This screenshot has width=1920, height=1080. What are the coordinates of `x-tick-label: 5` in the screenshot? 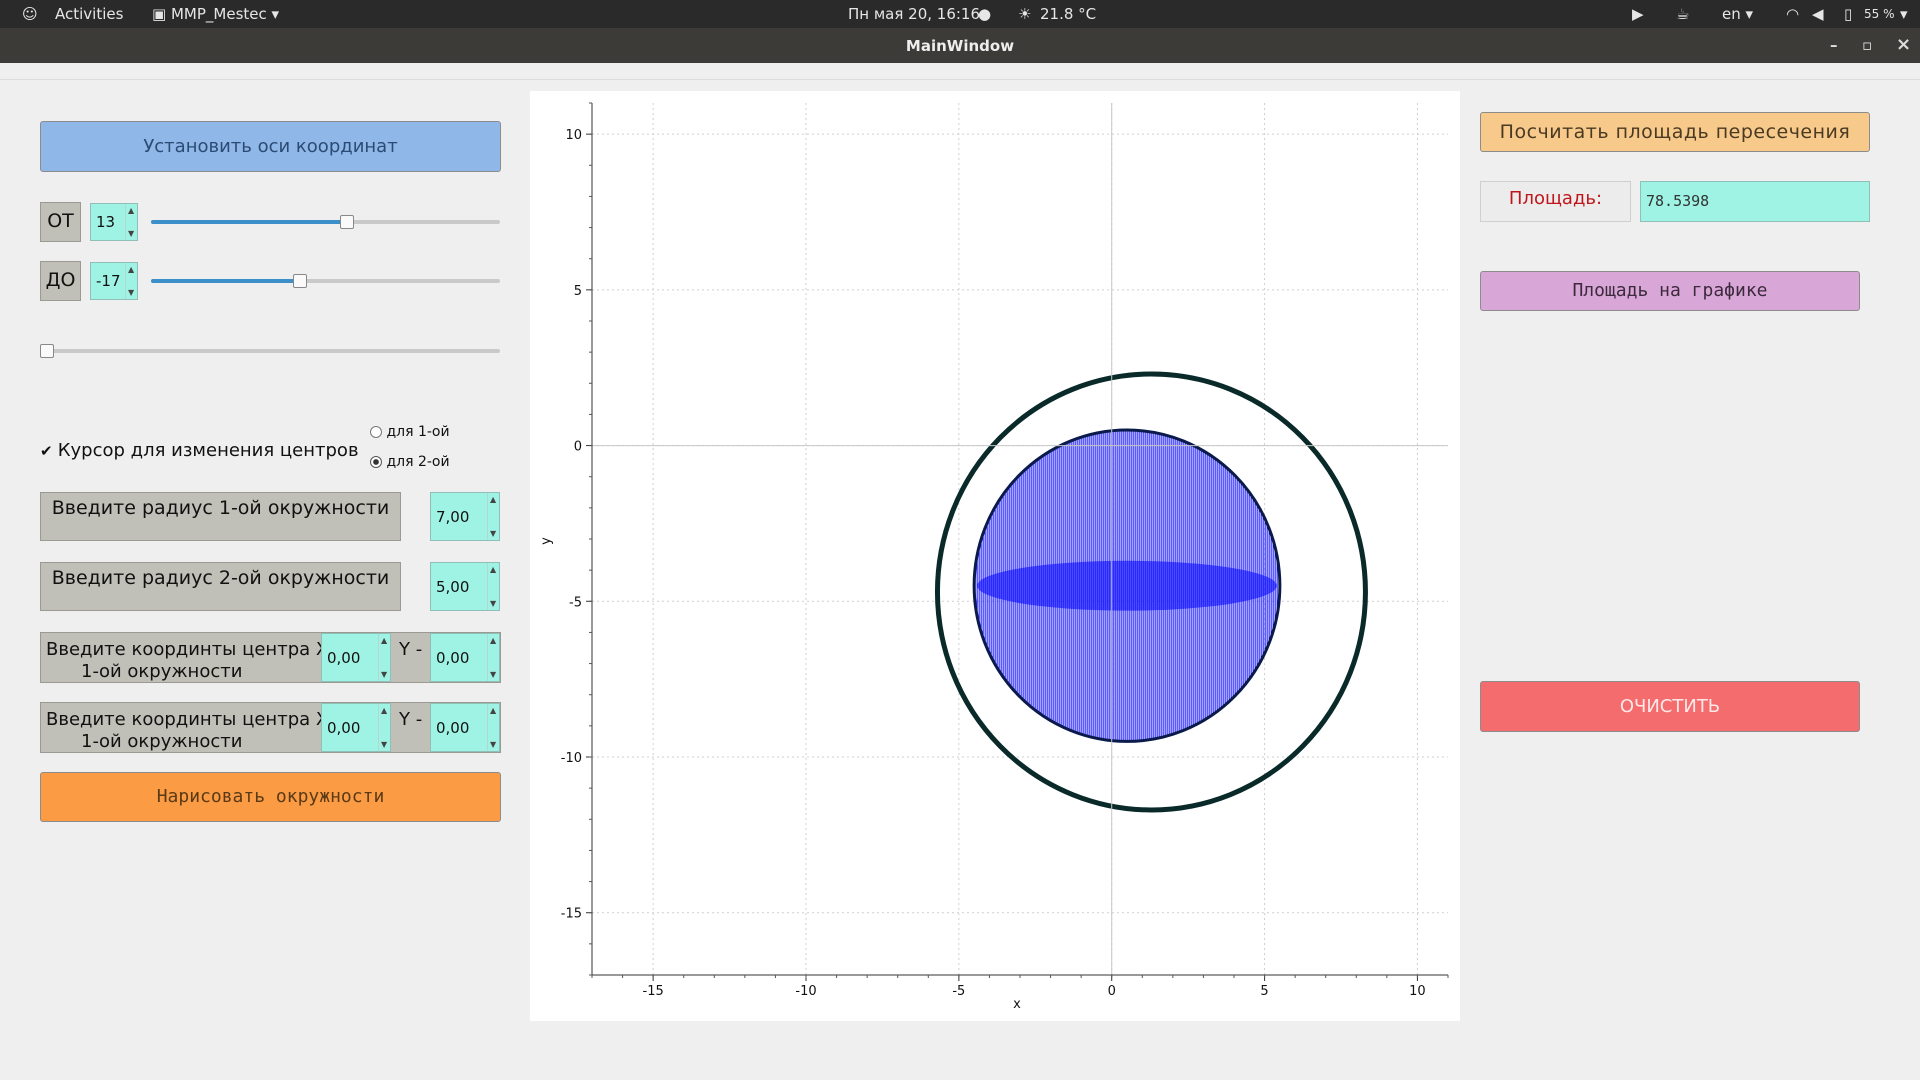 It's located at (1264, 991).